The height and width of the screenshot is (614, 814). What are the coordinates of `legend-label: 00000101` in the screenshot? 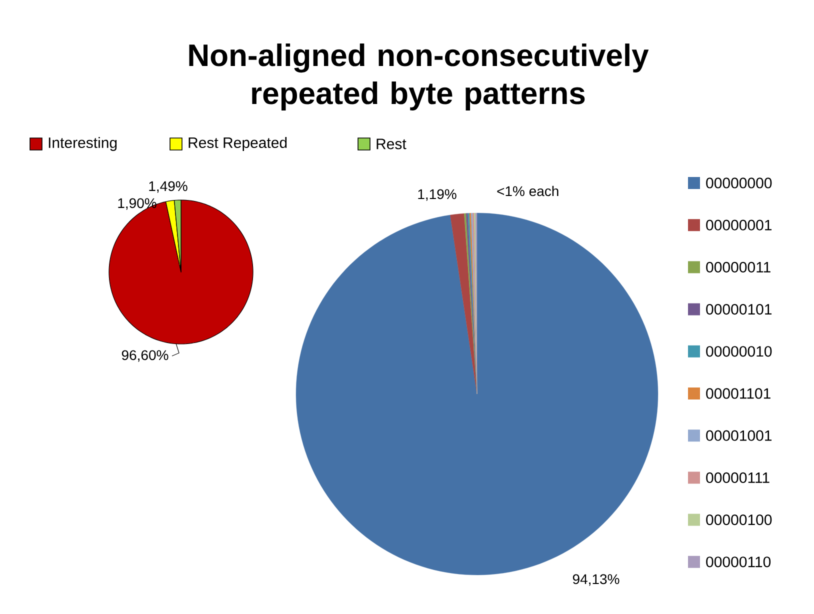 It's located at (739, 309).